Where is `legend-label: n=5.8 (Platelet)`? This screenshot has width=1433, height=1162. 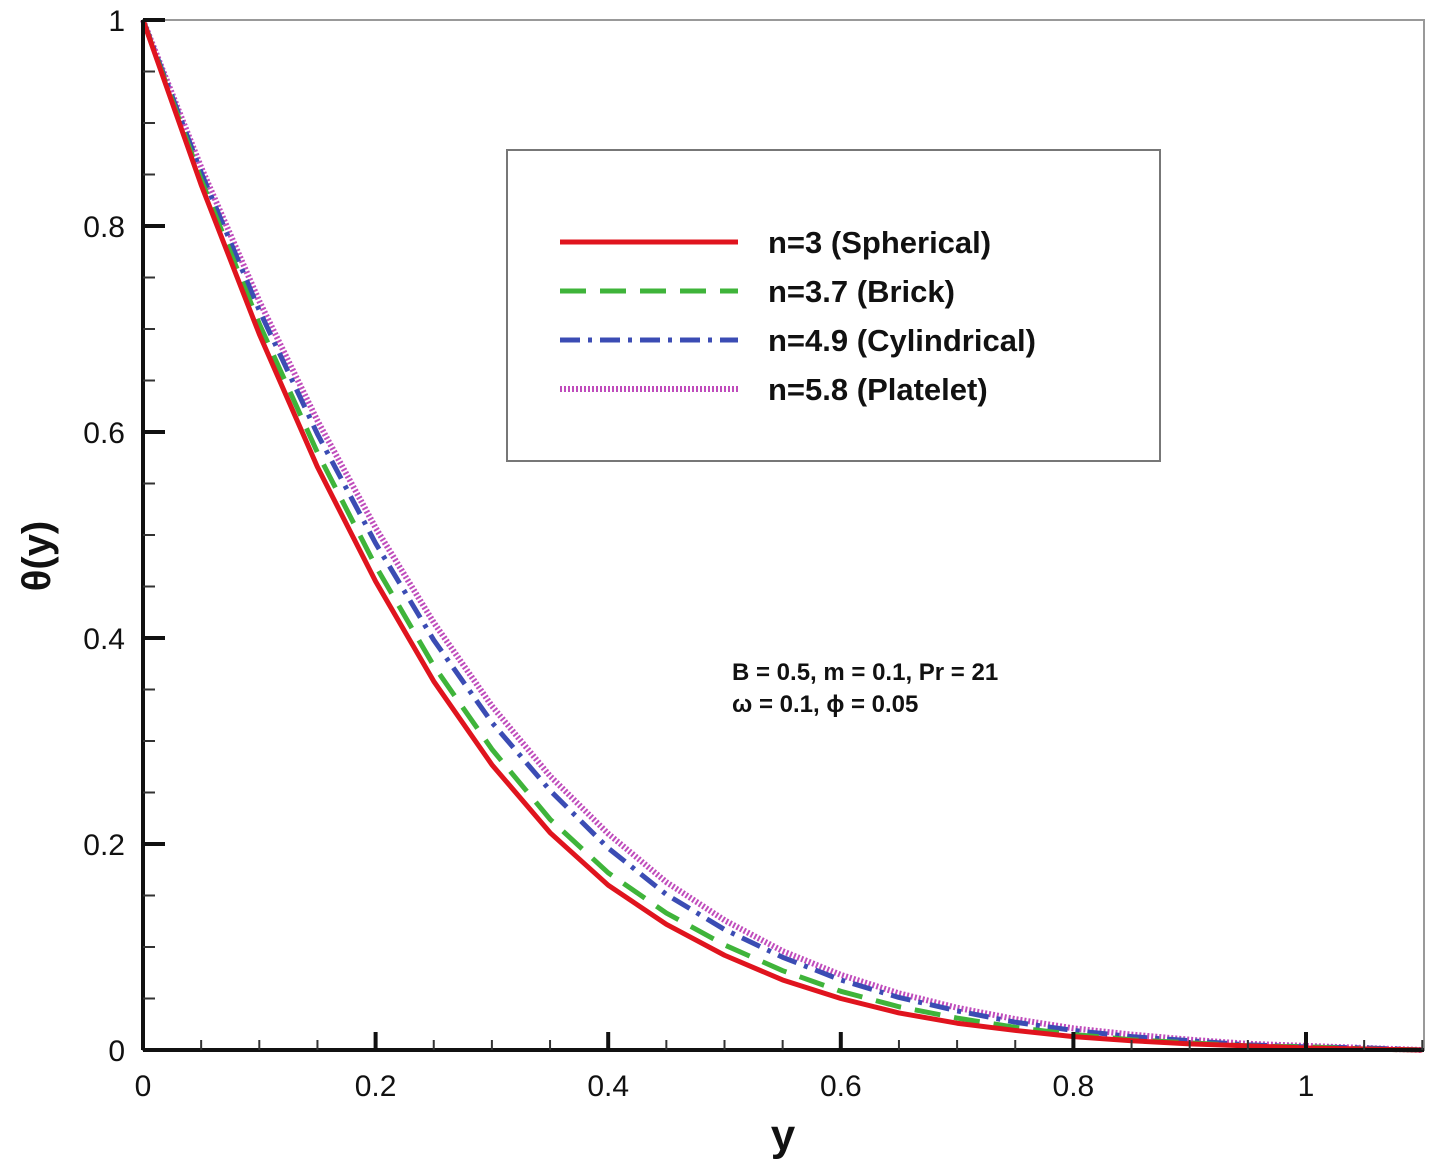
legend-label: n=5.8 (Platelet) is located at coordinates (878, 389).